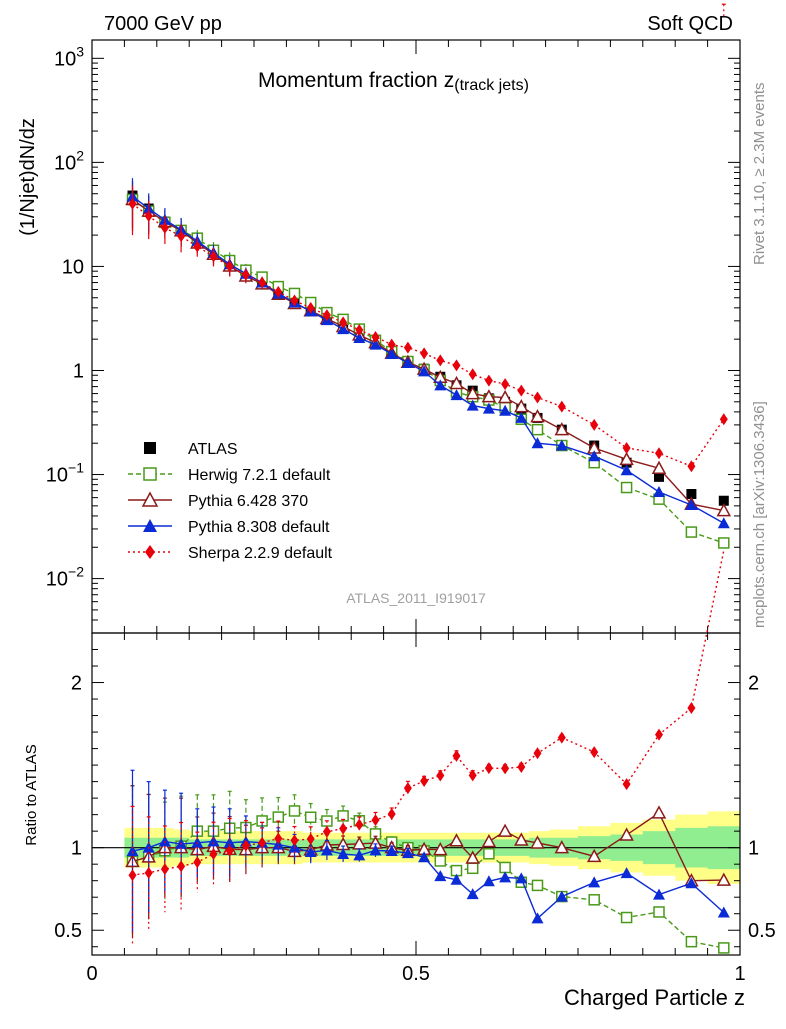  I want to click on y-tick-exponent: 3, so click(80, 51).